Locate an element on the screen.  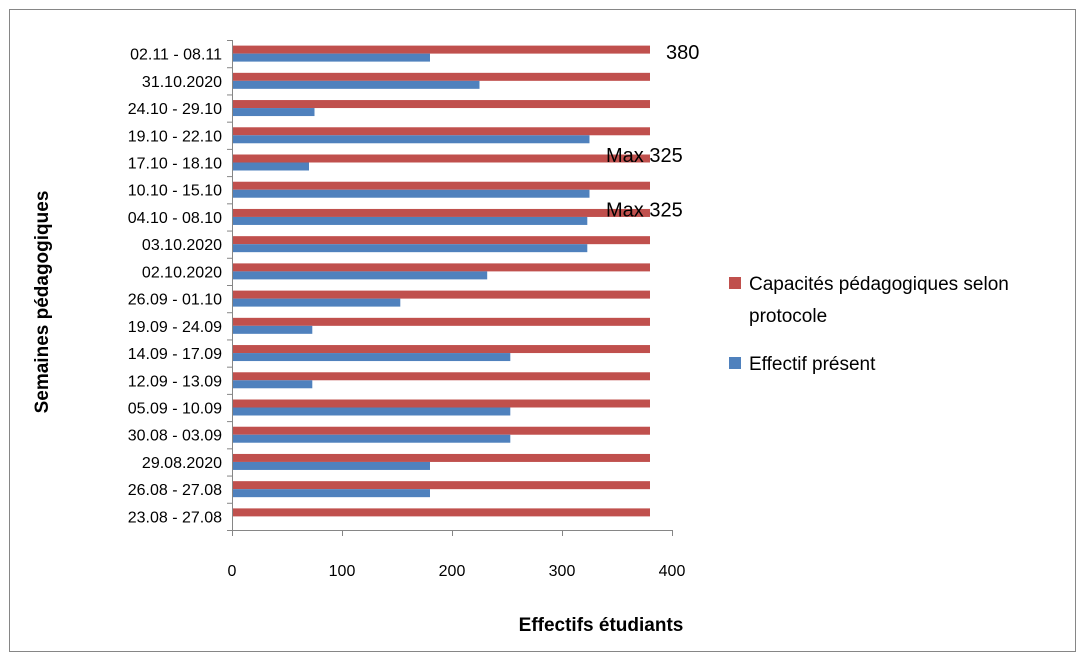
category-label: 14.09 - 17.09 is located at coordinates (175, 354).